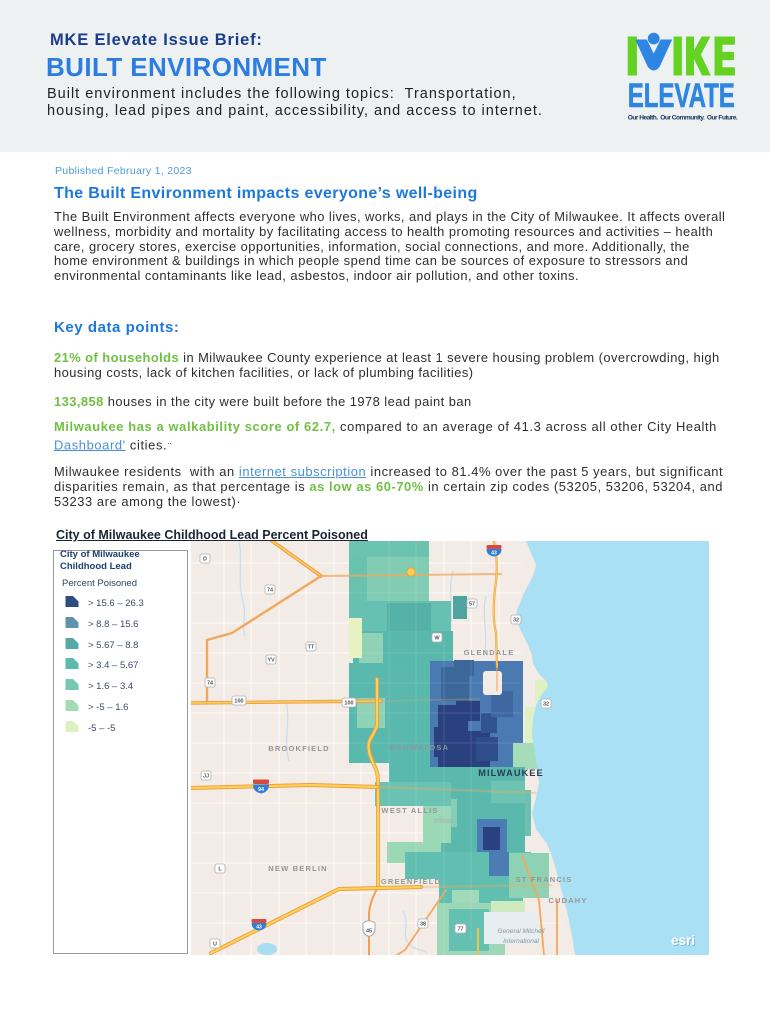  Describe the element at coordinates (298, 868) in the screenshot. I see `svg-text: NEW BERLIN` at that location.